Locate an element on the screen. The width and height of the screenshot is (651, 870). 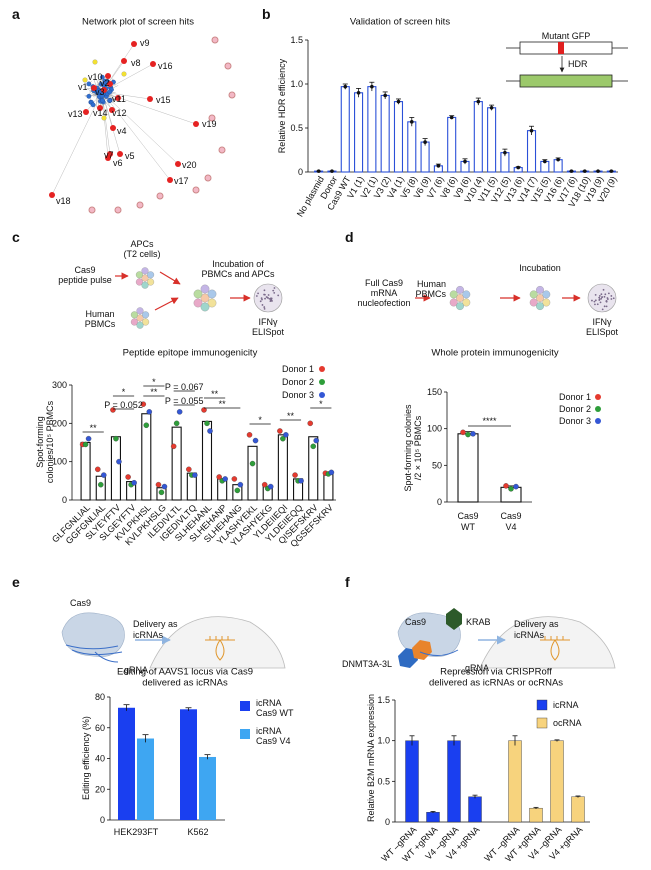
y-tick-label: 150 is located at coordinates (434, 392).